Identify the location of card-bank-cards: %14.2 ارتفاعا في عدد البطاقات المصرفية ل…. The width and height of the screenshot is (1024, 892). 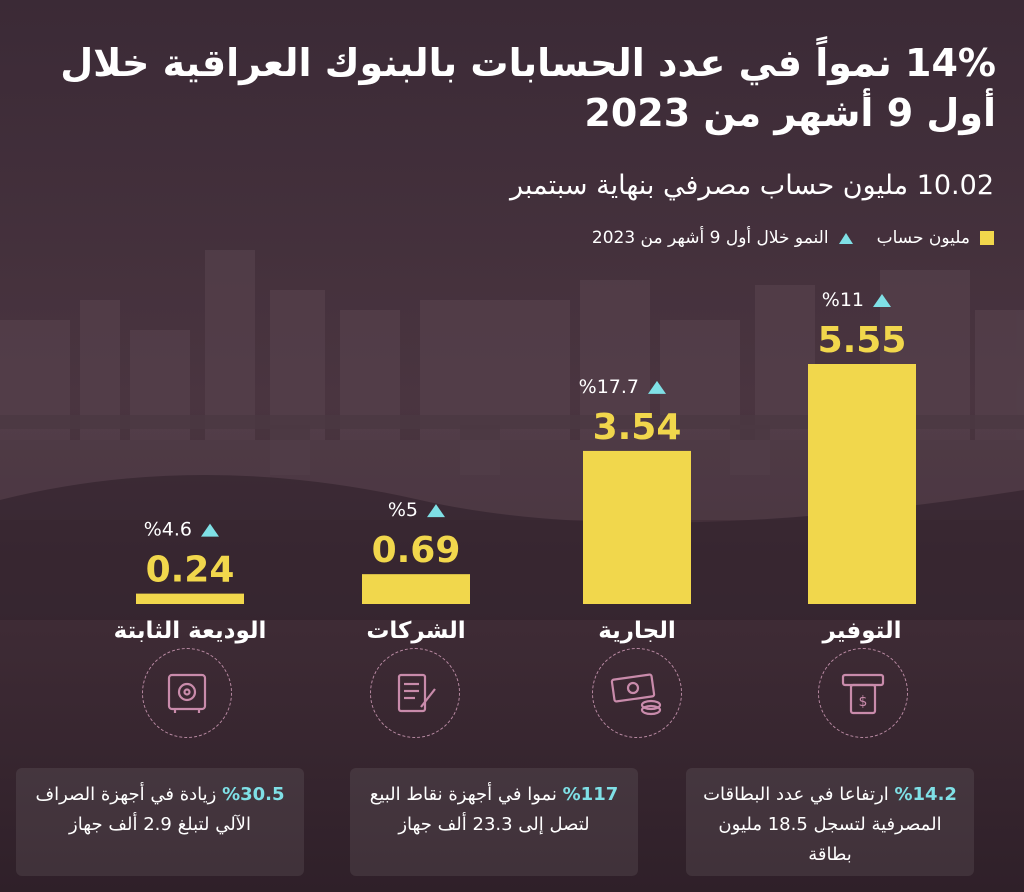
(830, 822).